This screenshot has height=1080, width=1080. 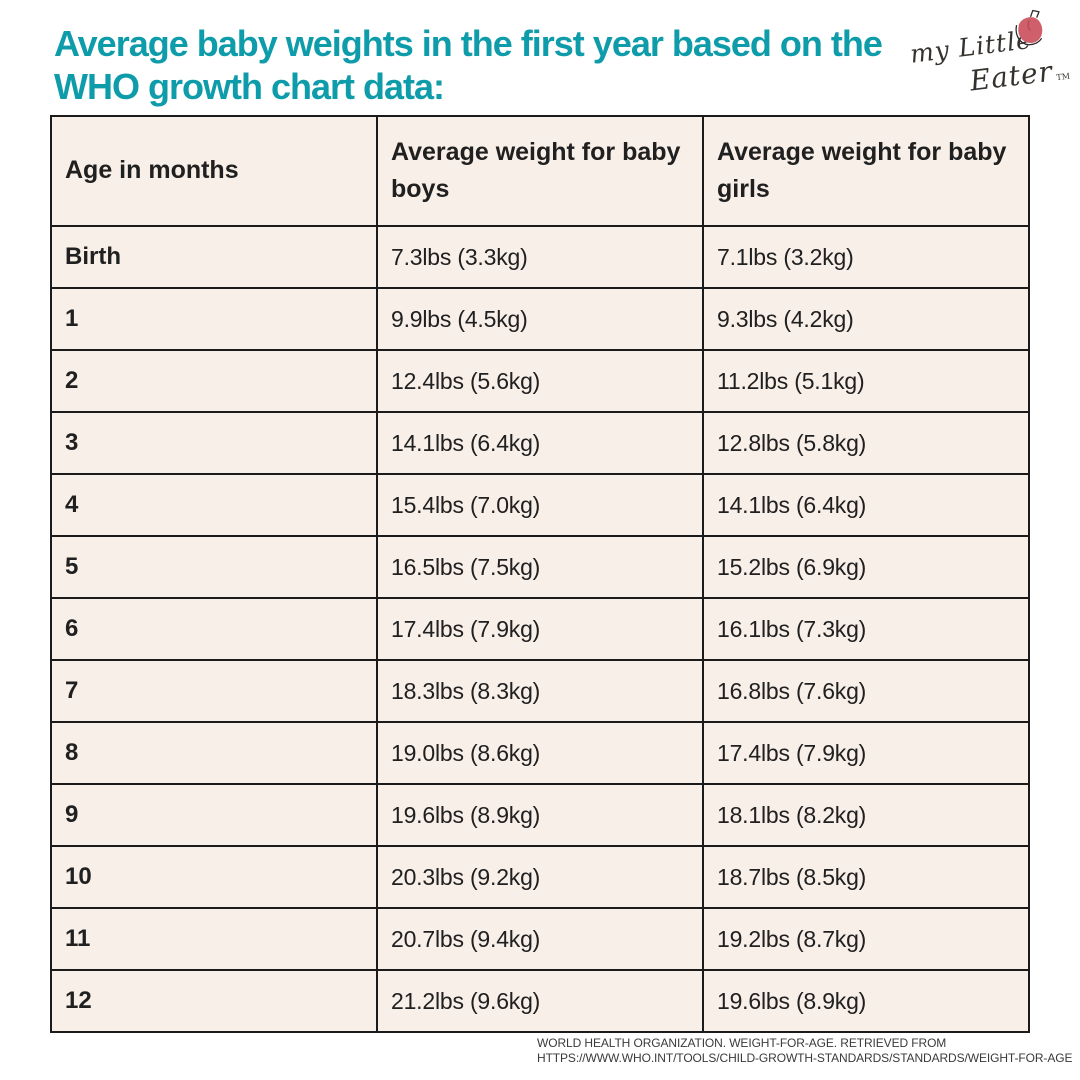 I want to click on table-row: 10 20.3lbs (9.2kg) 18.7lbs (8.5kg), so click(x=540, y=877).